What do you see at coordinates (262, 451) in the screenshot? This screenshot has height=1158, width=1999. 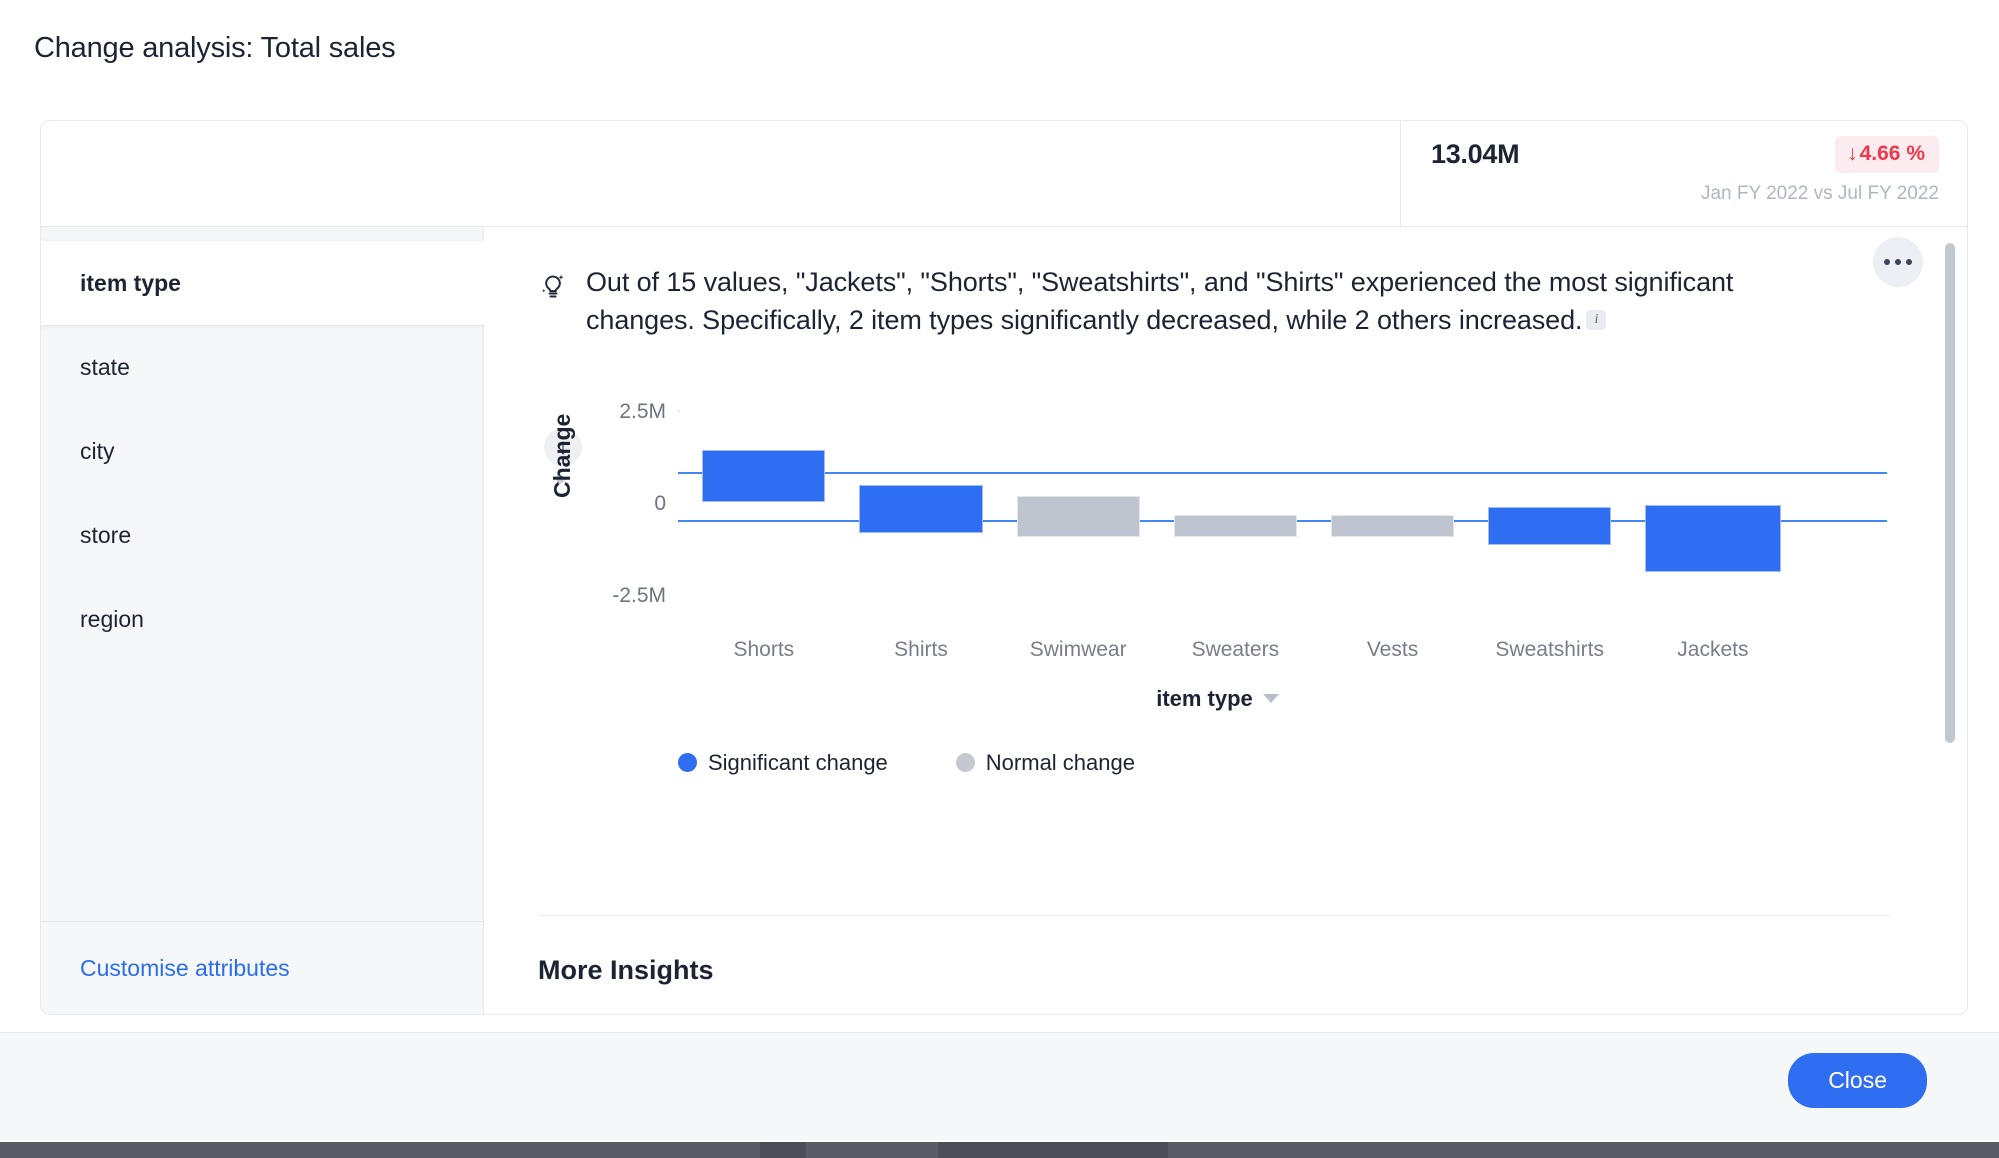 I see `sidebar-item-city: city` at bounding box center [262, 451].